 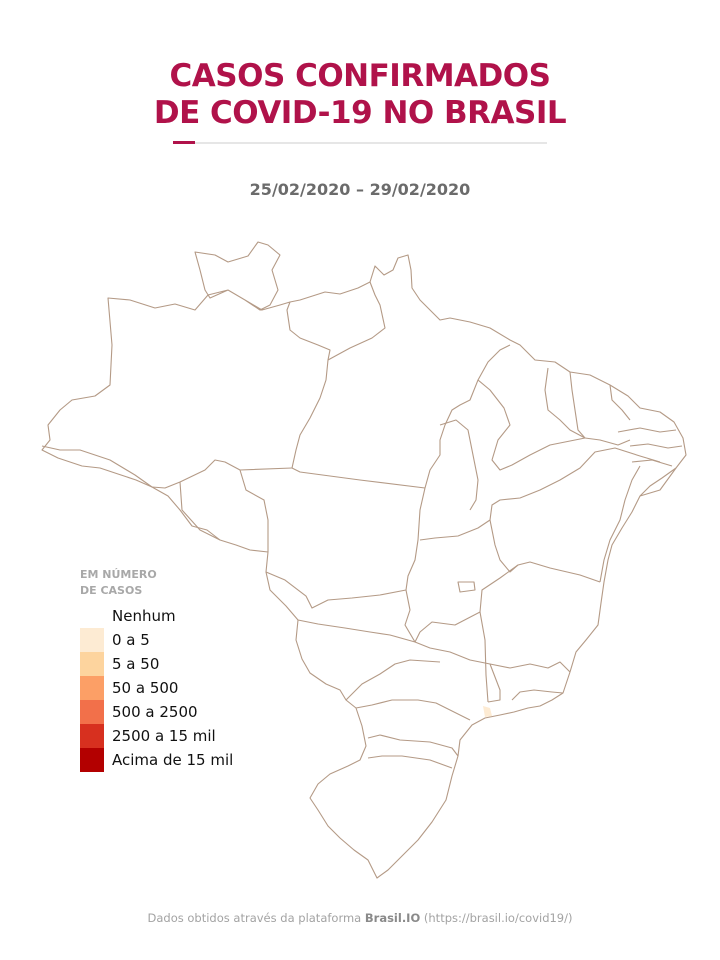 What do you see at coordinates (92, 736) in the screenshot?
I see `legend-swatch-2500-a-15-mil` at bounding box center [92, 736].